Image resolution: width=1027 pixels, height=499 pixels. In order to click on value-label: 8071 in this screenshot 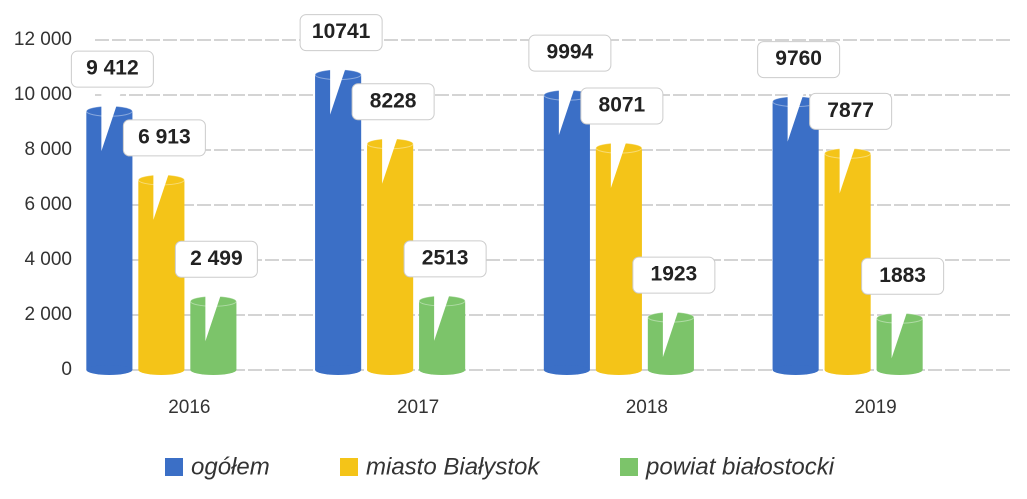, I will do `click(622, 105)`.